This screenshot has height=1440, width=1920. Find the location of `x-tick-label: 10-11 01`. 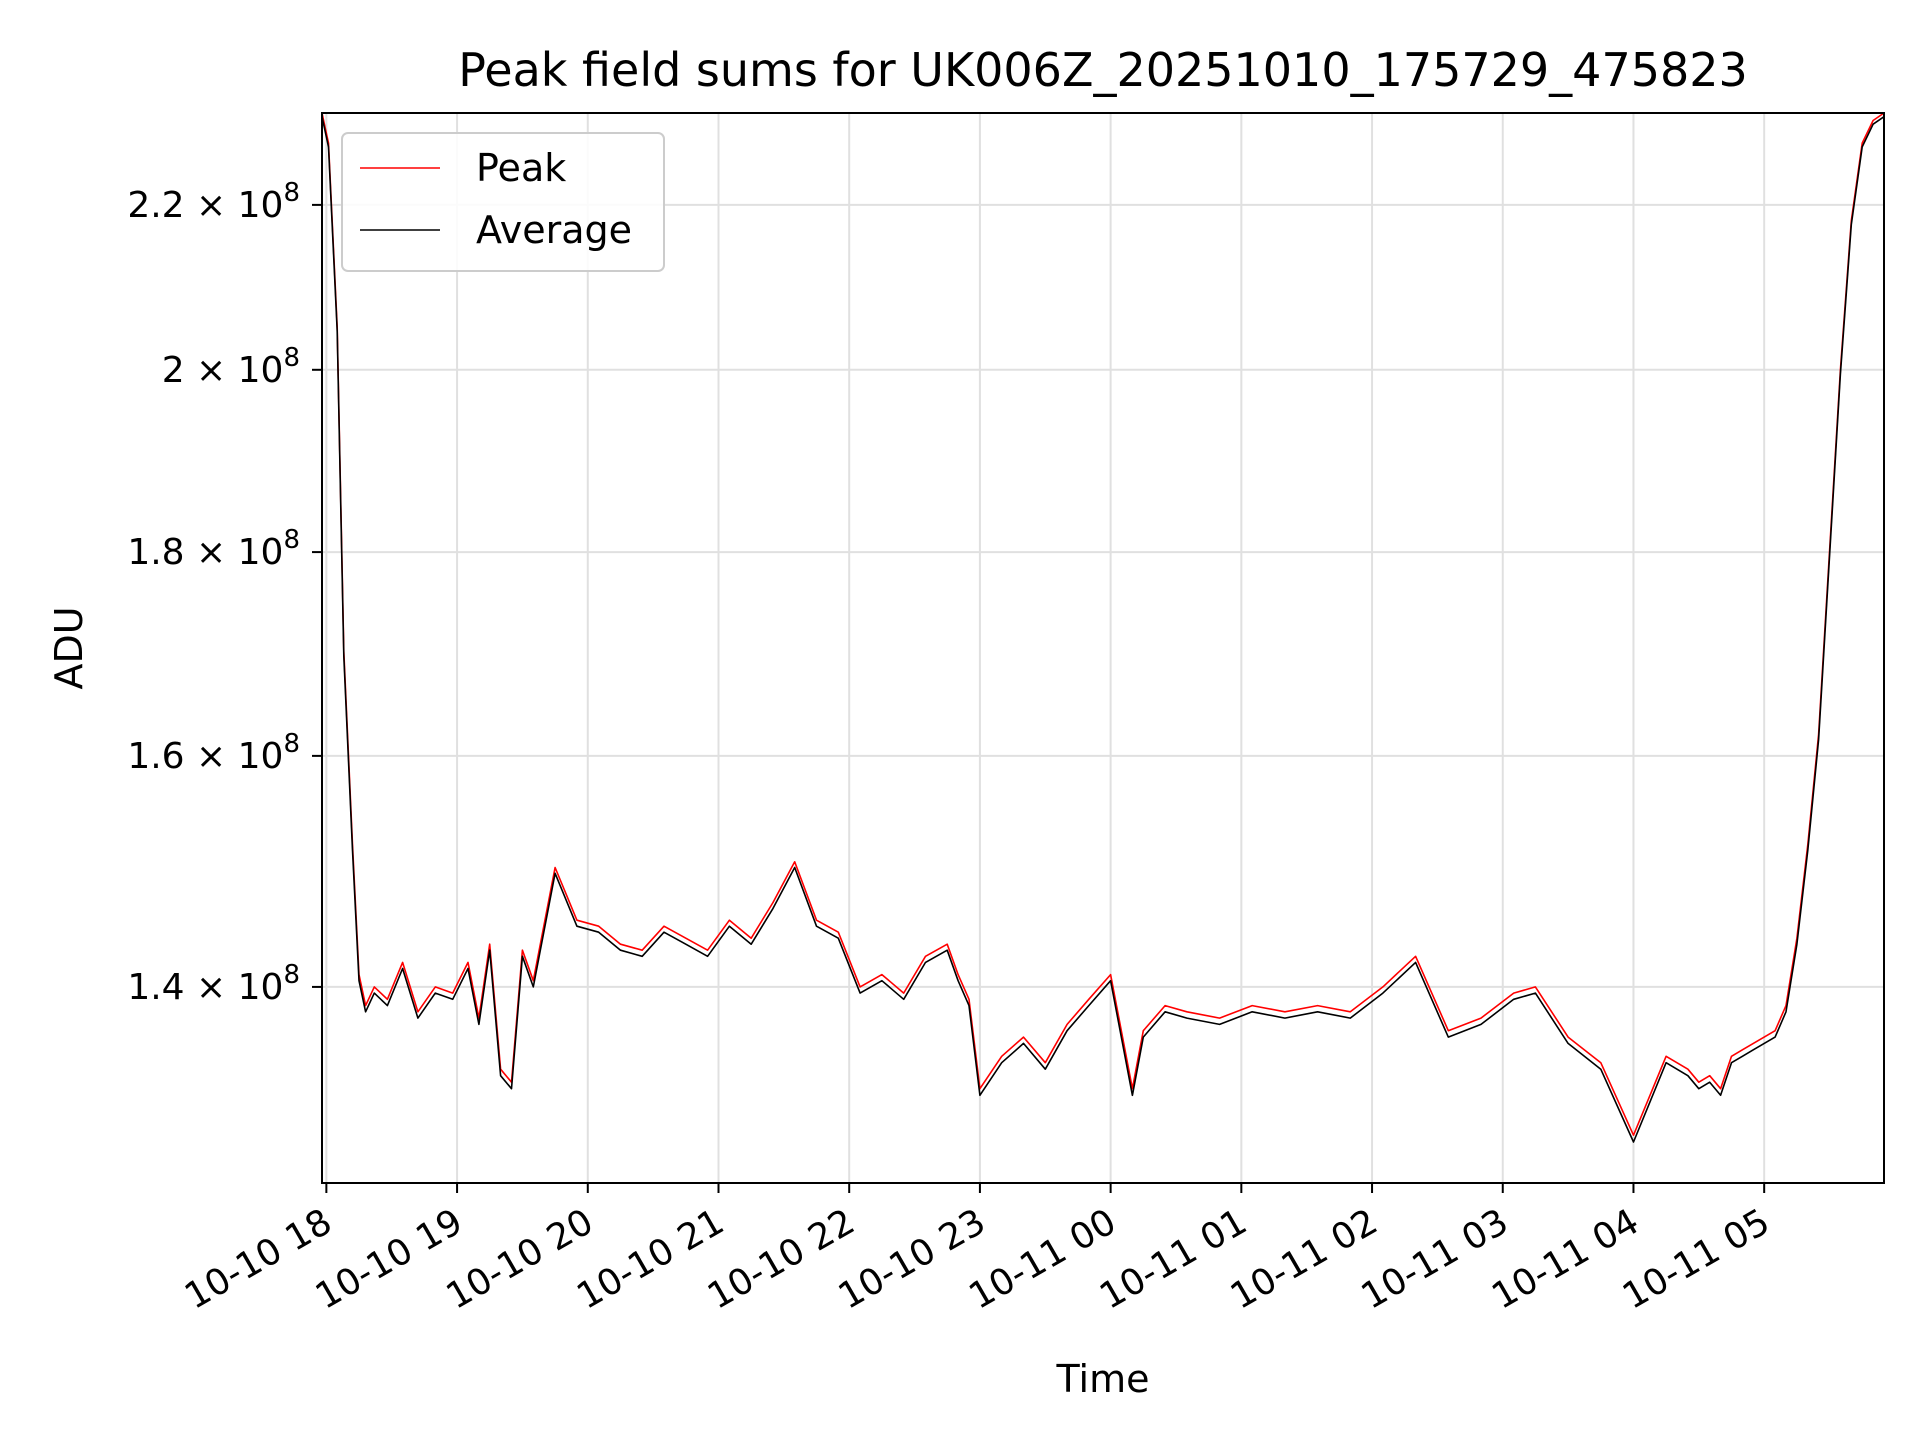

x-tick-label: 10-11 01 is located at coordinates (1173, 1259).